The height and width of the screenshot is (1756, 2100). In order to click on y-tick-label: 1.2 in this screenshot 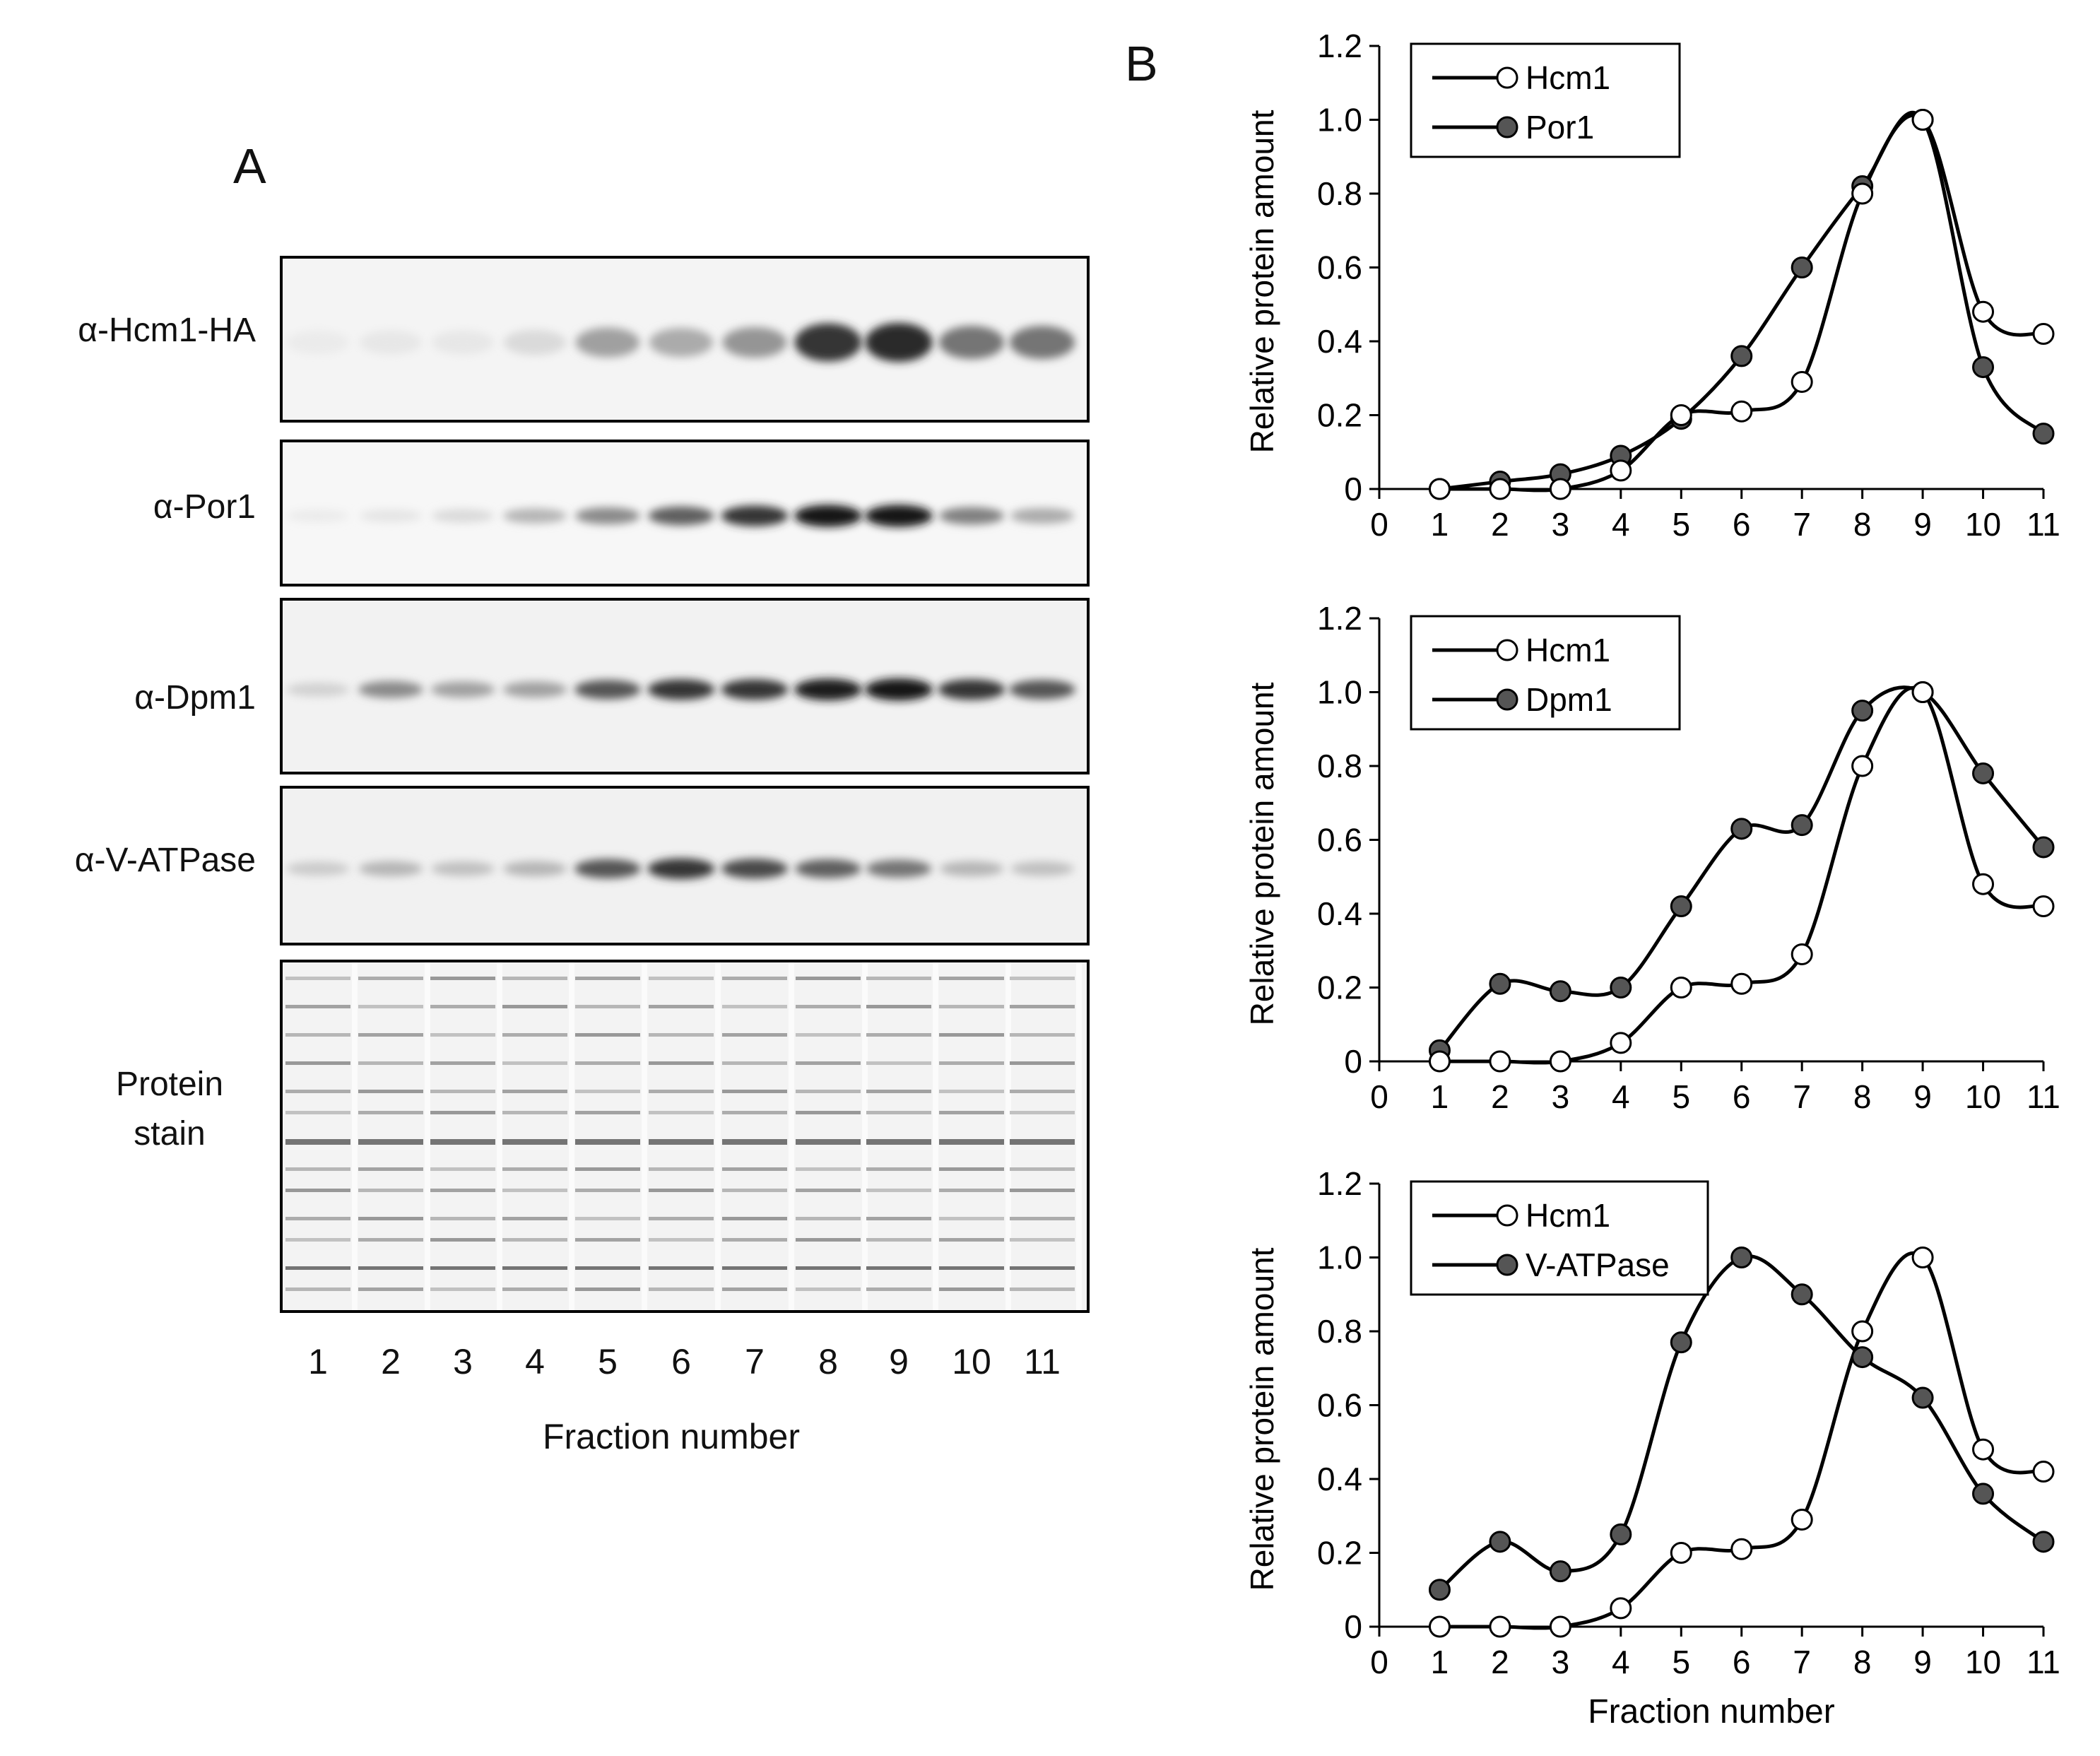, I will do `click(1339, 46)`.